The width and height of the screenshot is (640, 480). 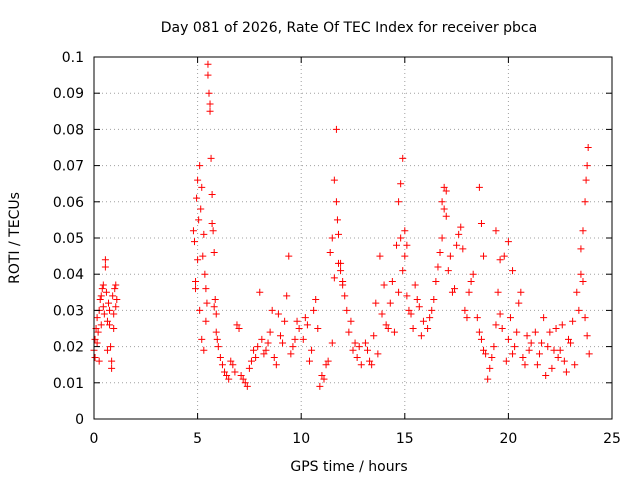 I want to click on y-tick-label: 0.1, so click(x=73, y=58).